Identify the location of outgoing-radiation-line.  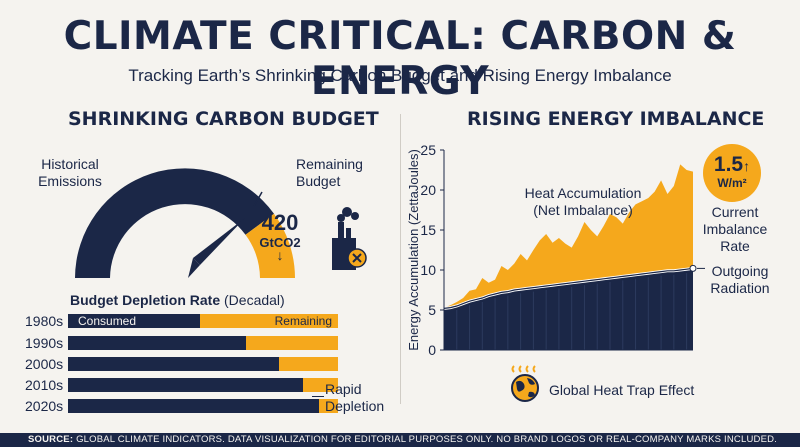
(568, 288).